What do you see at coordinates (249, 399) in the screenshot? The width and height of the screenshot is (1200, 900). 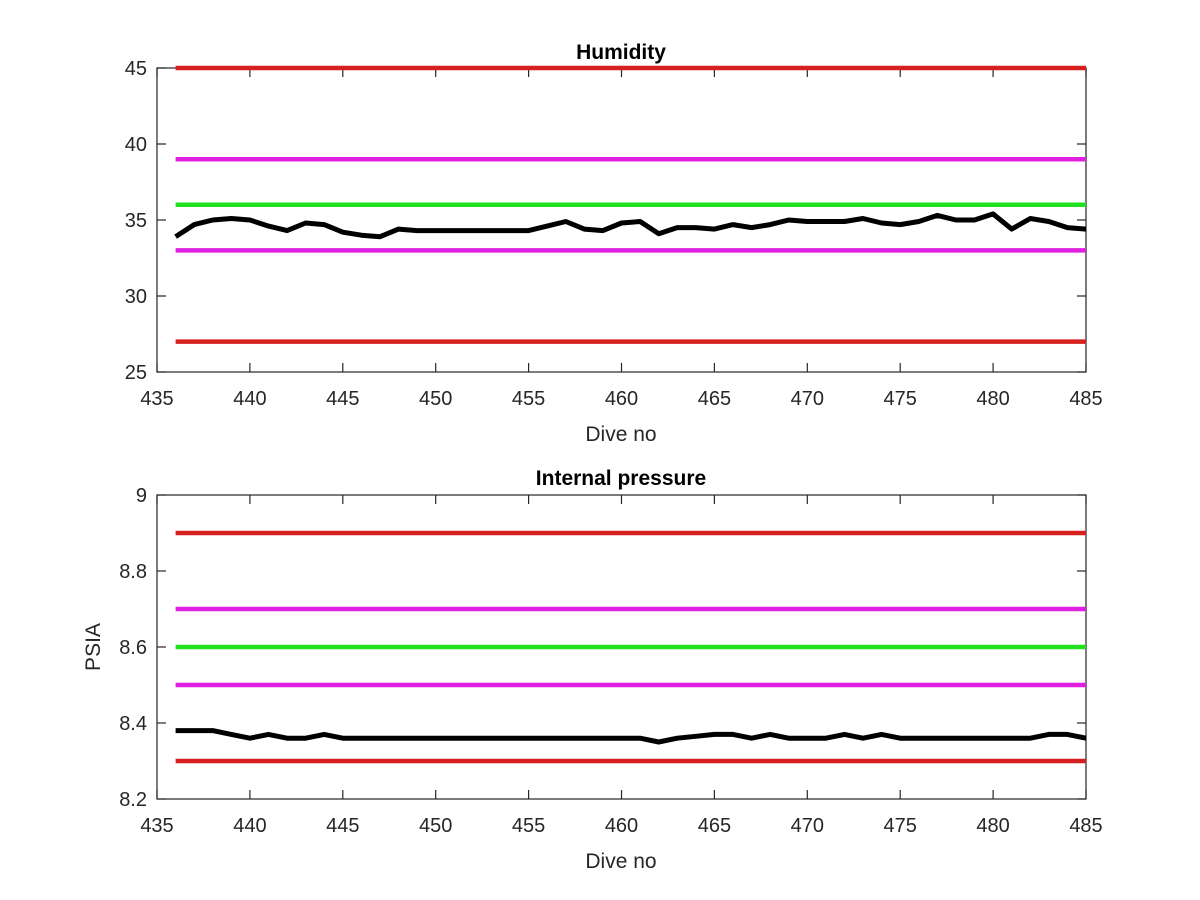 I see `humidity-x-tick-label: 440` at bounding box center [249, 399].